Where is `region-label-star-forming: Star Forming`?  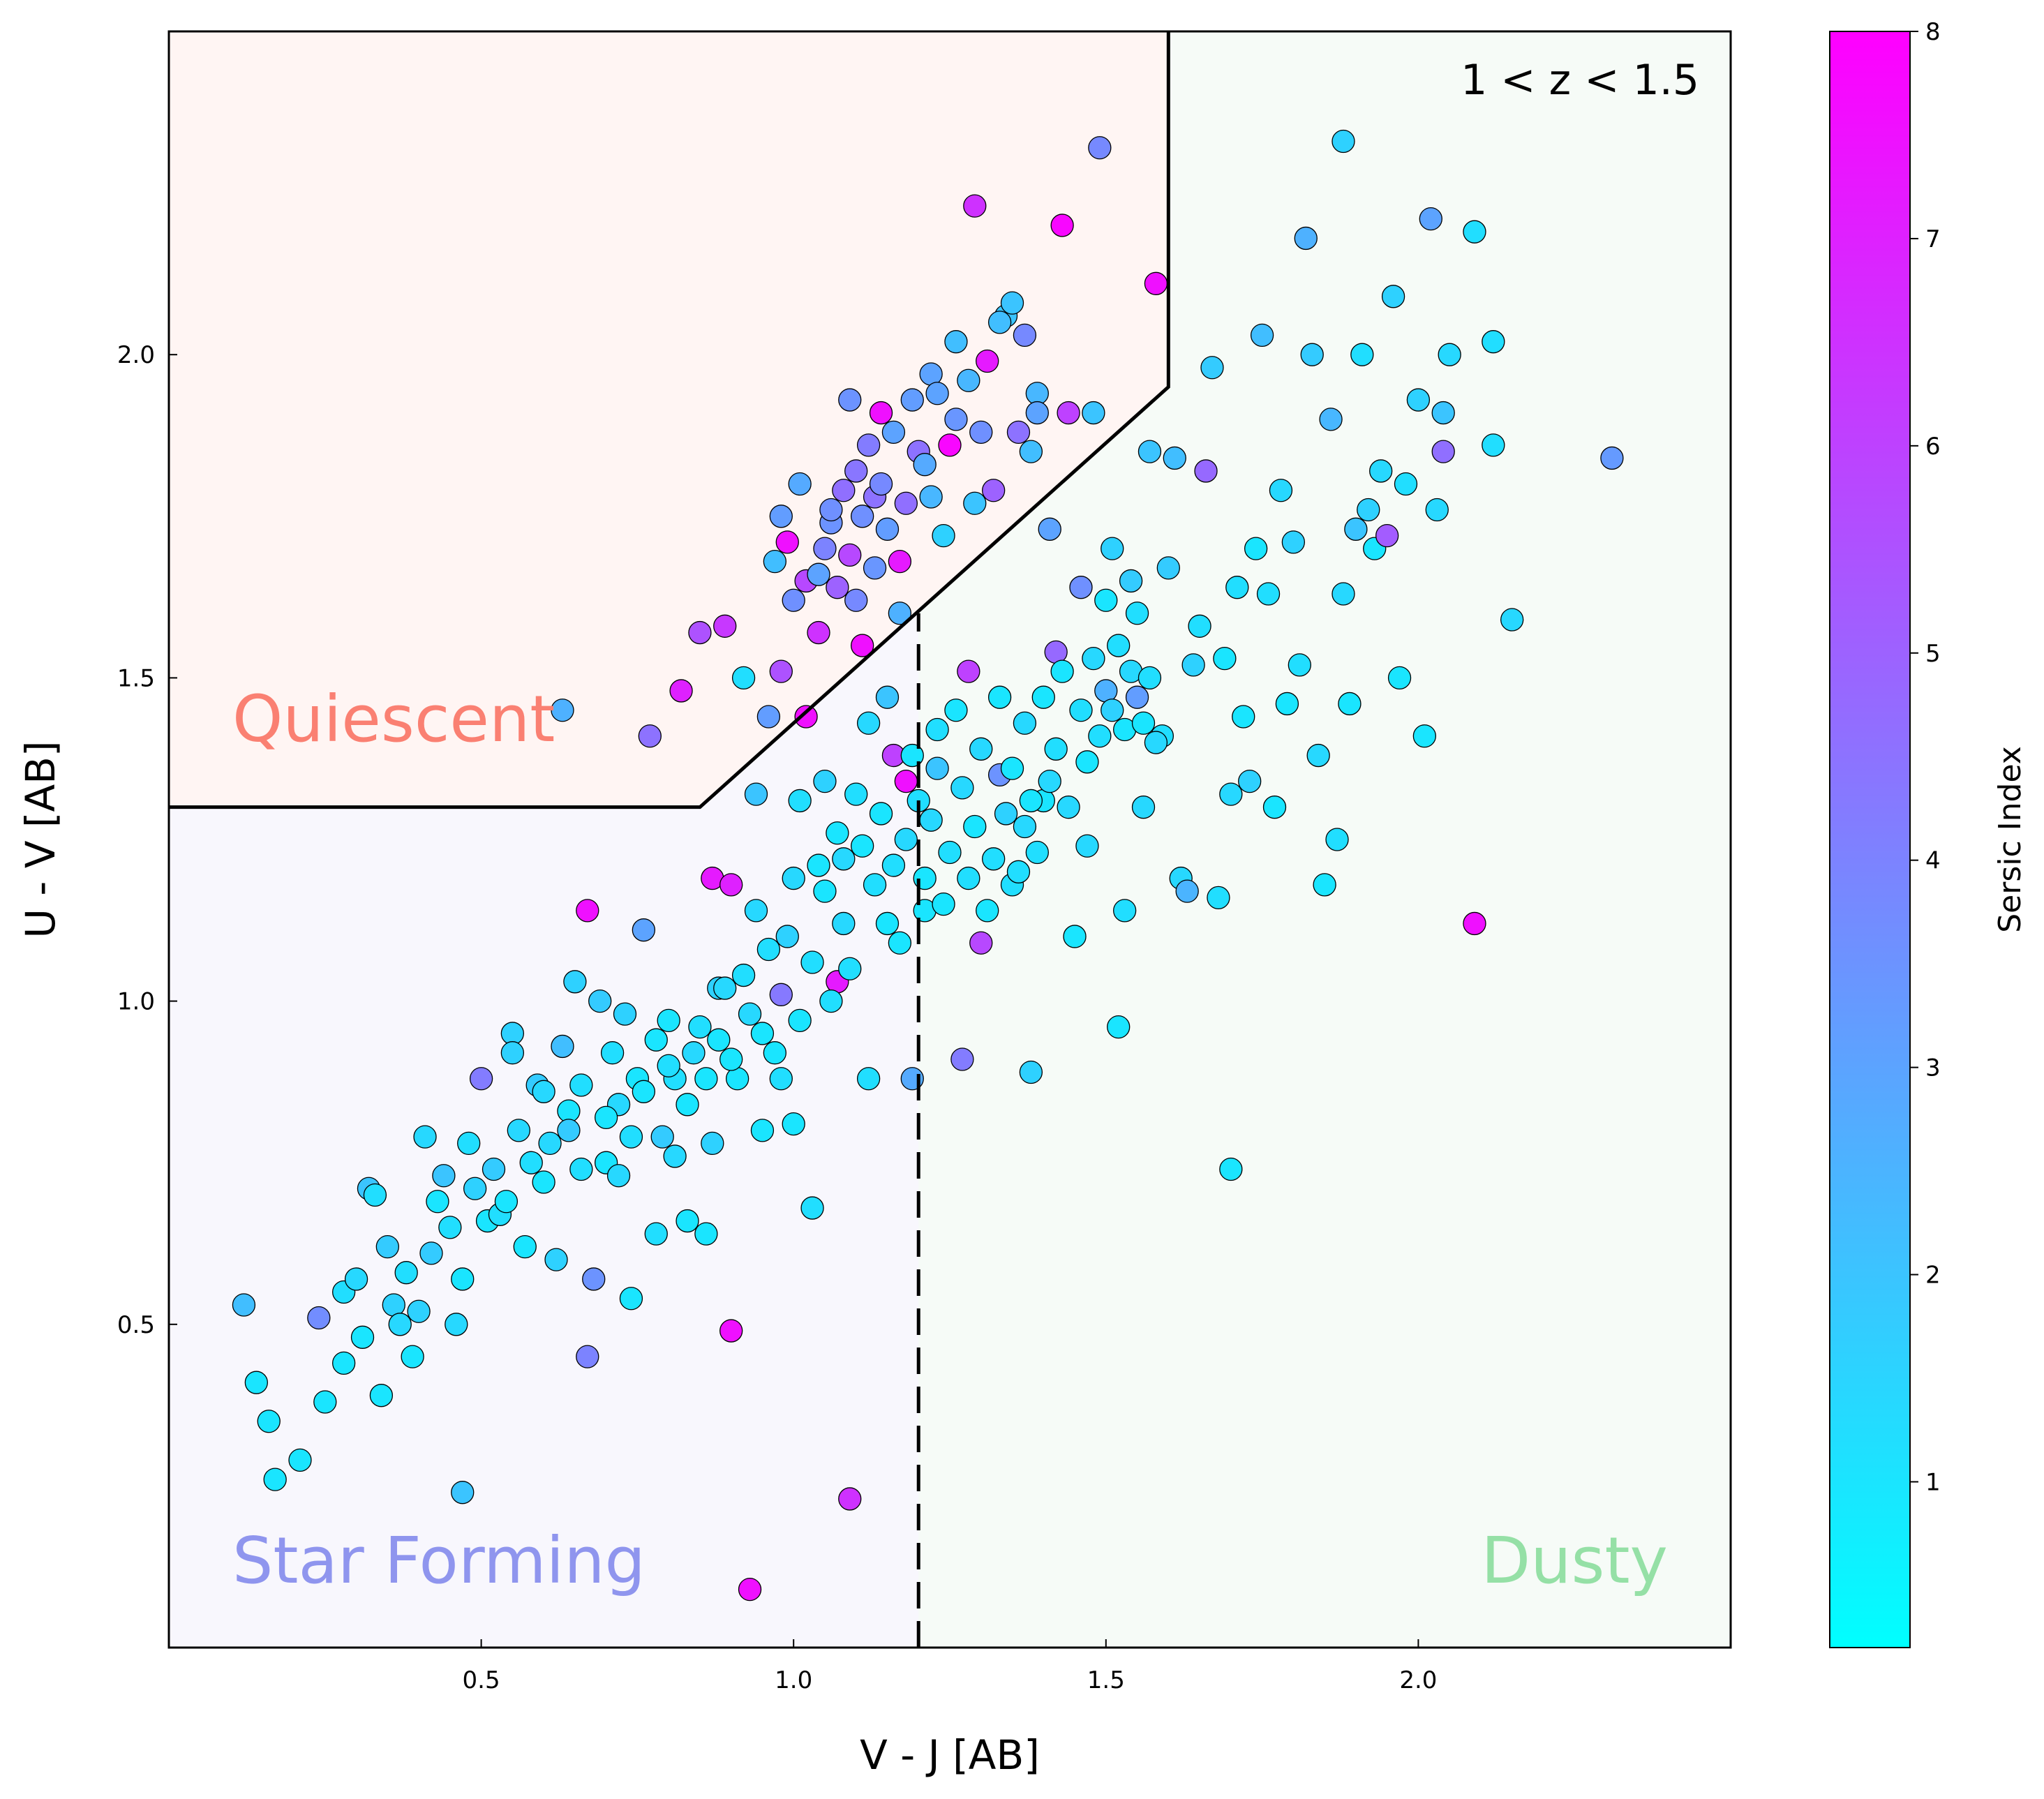 region-label-star-forming: Star Forming is located at coordinates (439, 1560).